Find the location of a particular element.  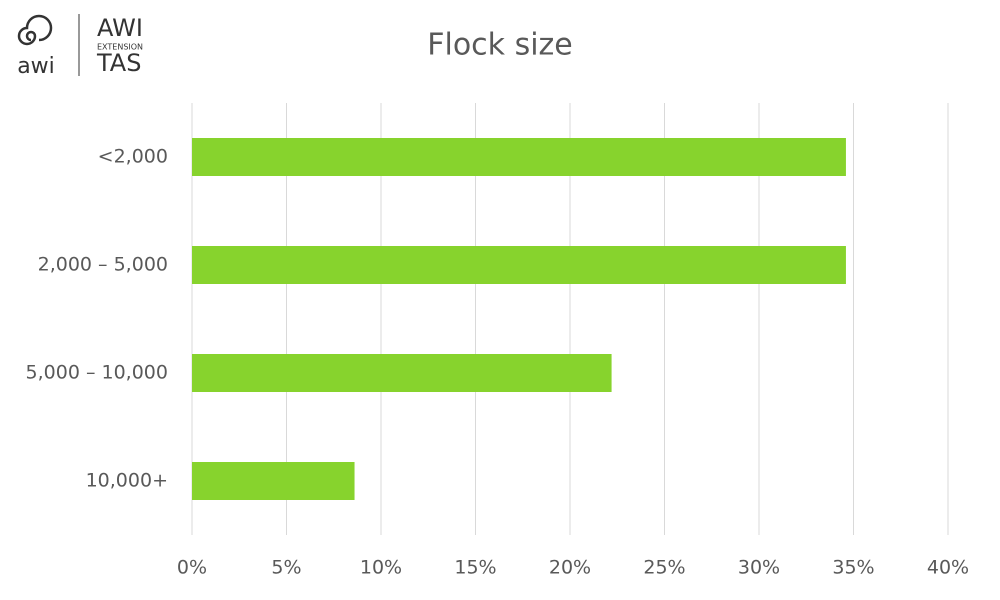

logo-tag: EXTENSION is located at coordinates (120, 47).